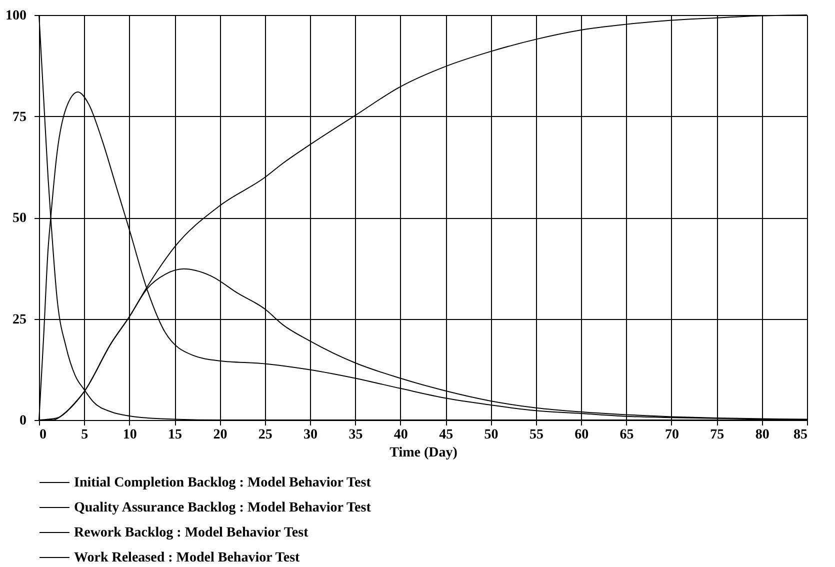  I want to click on x-tick-label: 75, so click(717, 435).